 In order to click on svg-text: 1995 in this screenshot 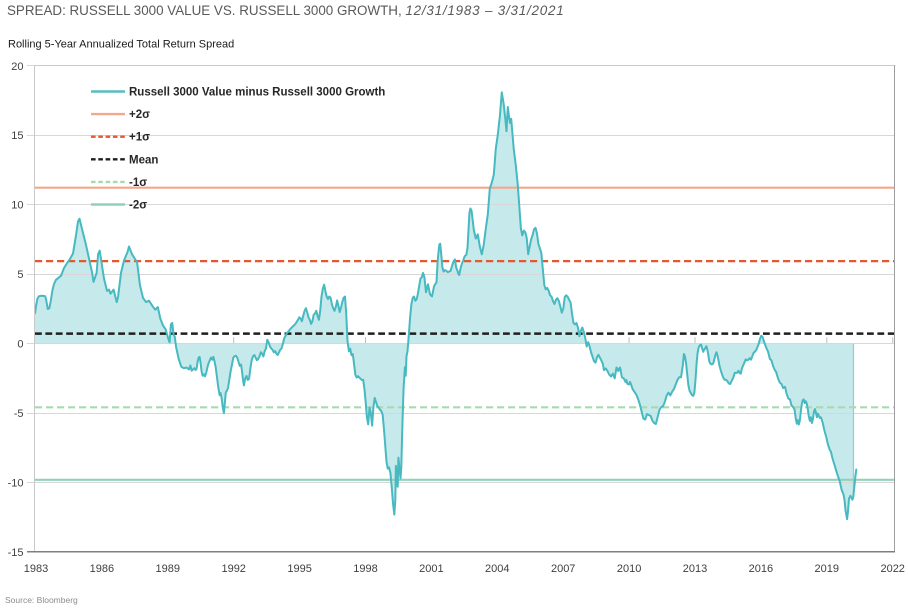, I will do `click(299, 569)`.